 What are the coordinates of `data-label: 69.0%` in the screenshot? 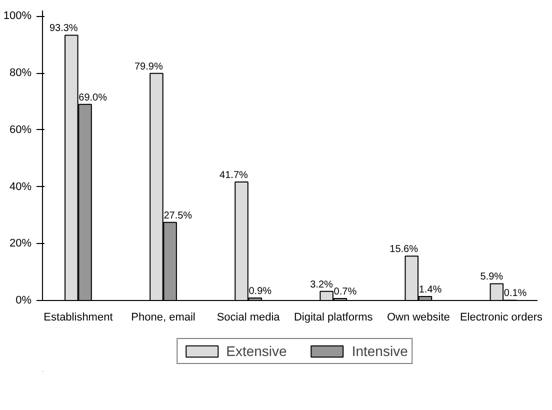 It's located at (93, 98).